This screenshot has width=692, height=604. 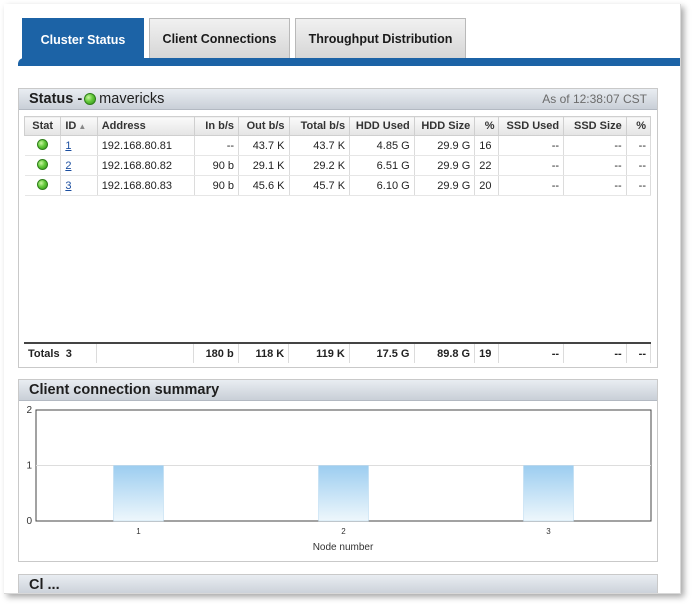 What do you see at coordinates (382, 145) in the screenshot?
I see `hdd-used-cell: 4.85 G` at bounding box center [382, 145].